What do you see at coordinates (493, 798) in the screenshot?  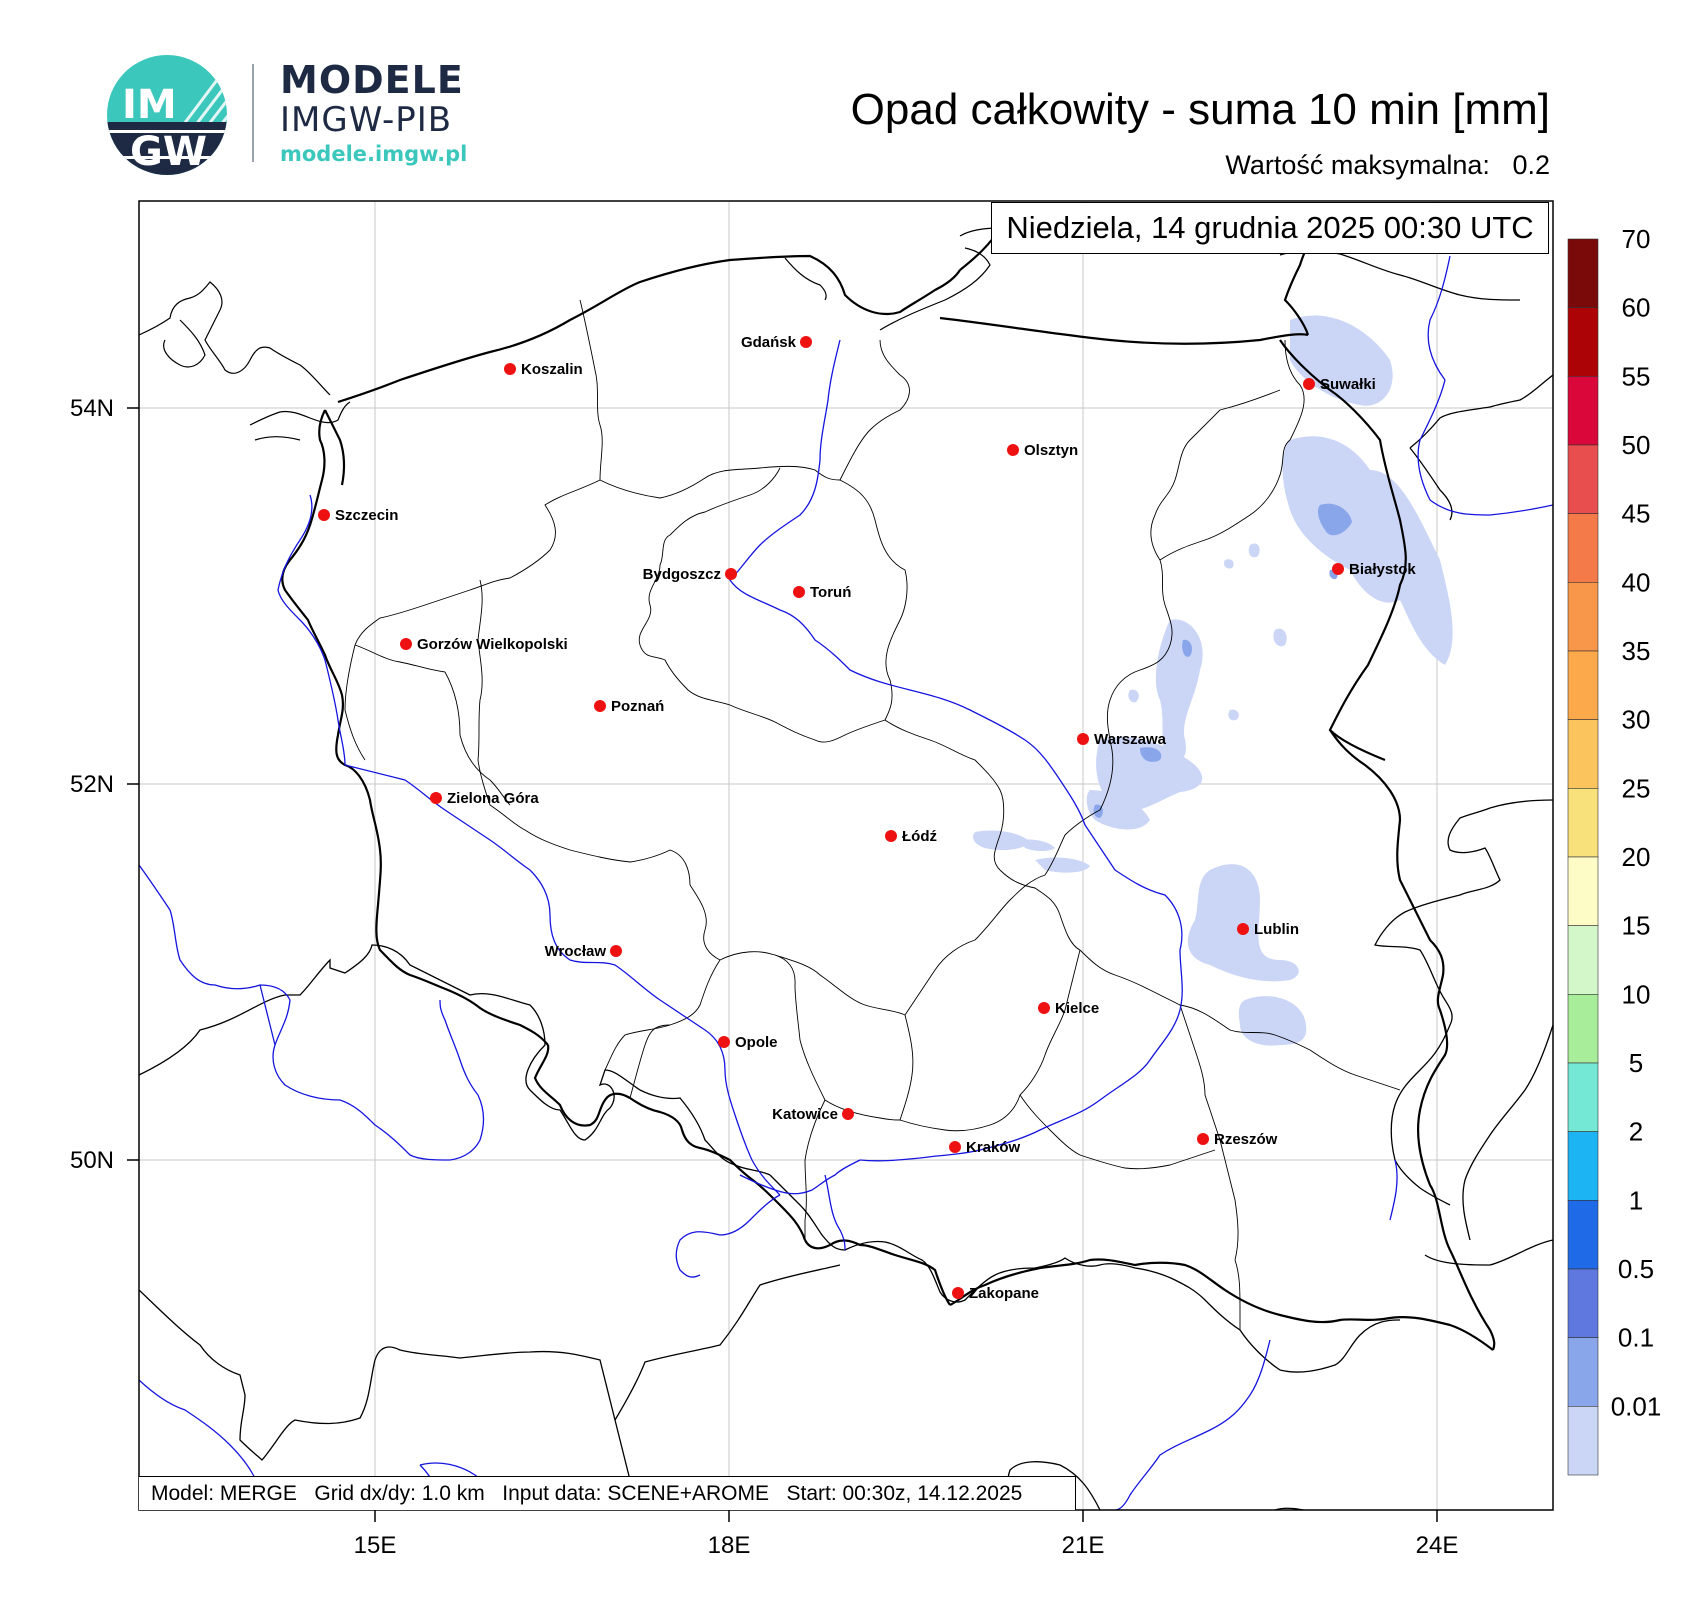 I see `city-label: Zielona Góra` at bounding box center [493, 798].